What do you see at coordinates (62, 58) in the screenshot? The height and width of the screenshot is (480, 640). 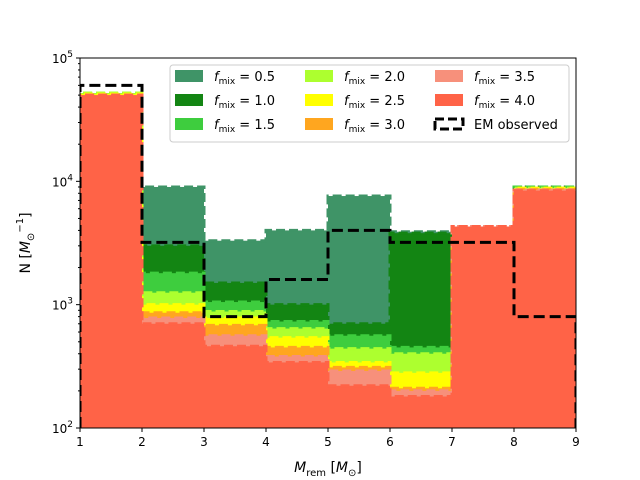 I see `y-tick-label-3: 10⁵` at bounding box center [62, 58].